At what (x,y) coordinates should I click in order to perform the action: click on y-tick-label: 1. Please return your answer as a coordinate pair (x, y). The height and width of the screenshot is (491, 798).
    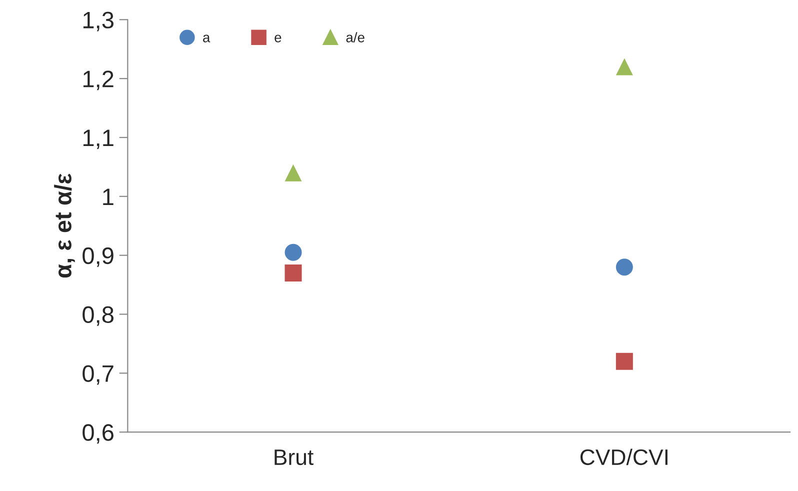
    Looking at the image, I should click on (108, 196).